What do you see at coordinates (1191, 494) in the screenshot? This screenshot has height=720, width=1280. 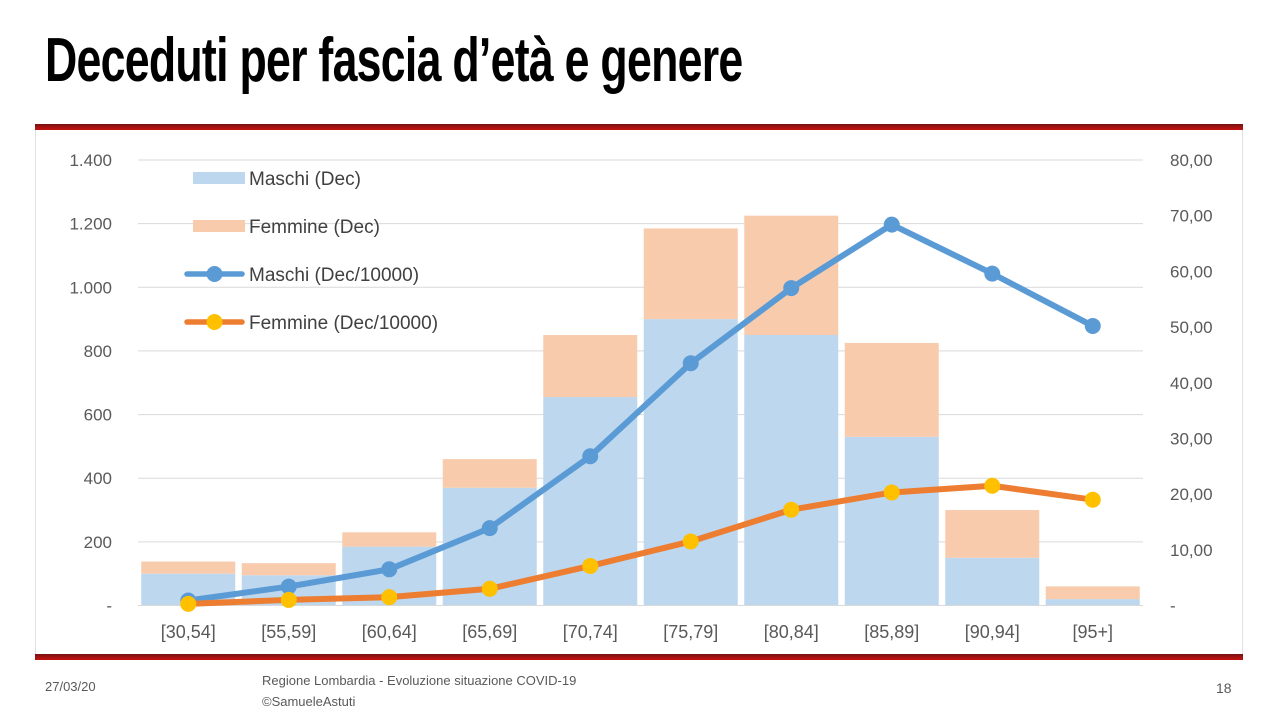 I see `right-axis-tick-label: 20,00` at bounding box center [1191, 494].